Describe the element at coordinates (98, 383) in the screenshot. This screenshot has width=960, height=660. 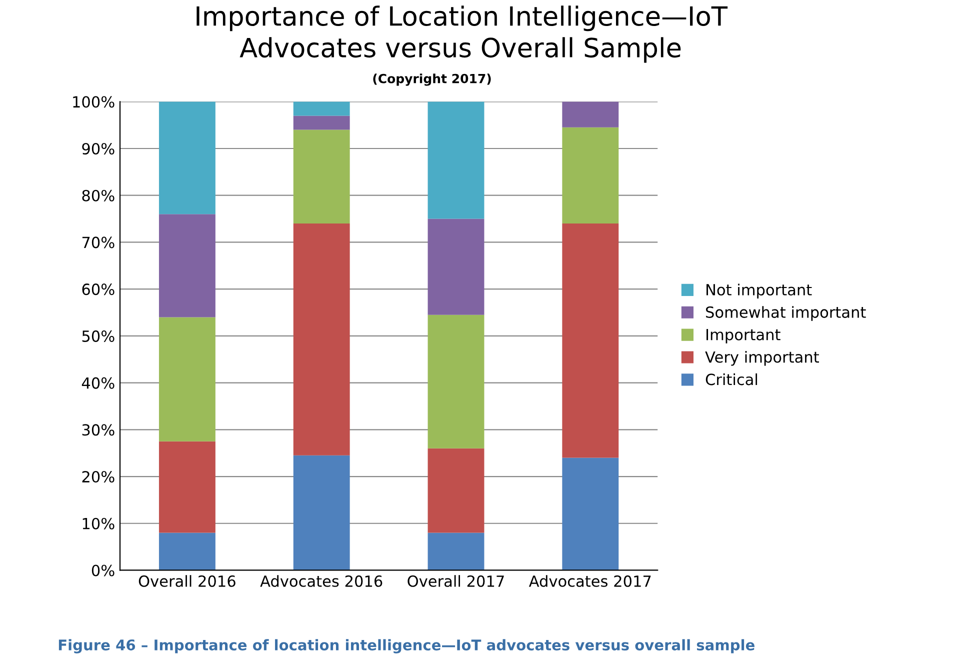
I see `y-tick-label: 40%` at that location.